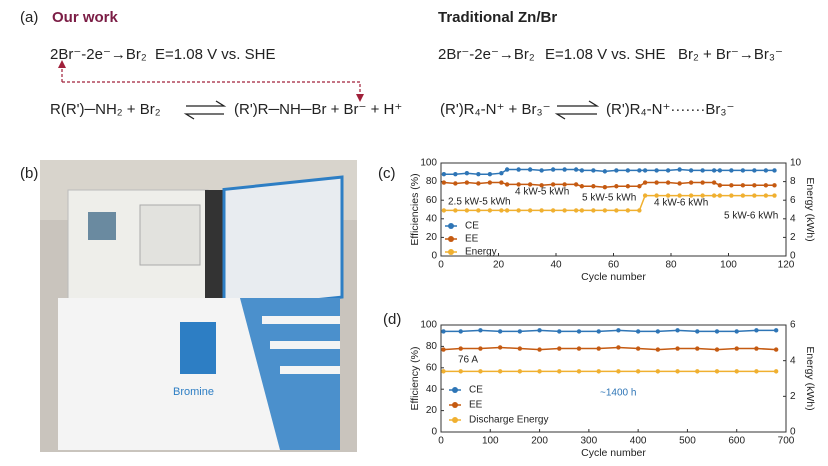 The image size is (828, 466). What do you see at coordinates (728, 265) in the screenshot?
I see `x-tick-label: 100` at bounding box center [728, 265].